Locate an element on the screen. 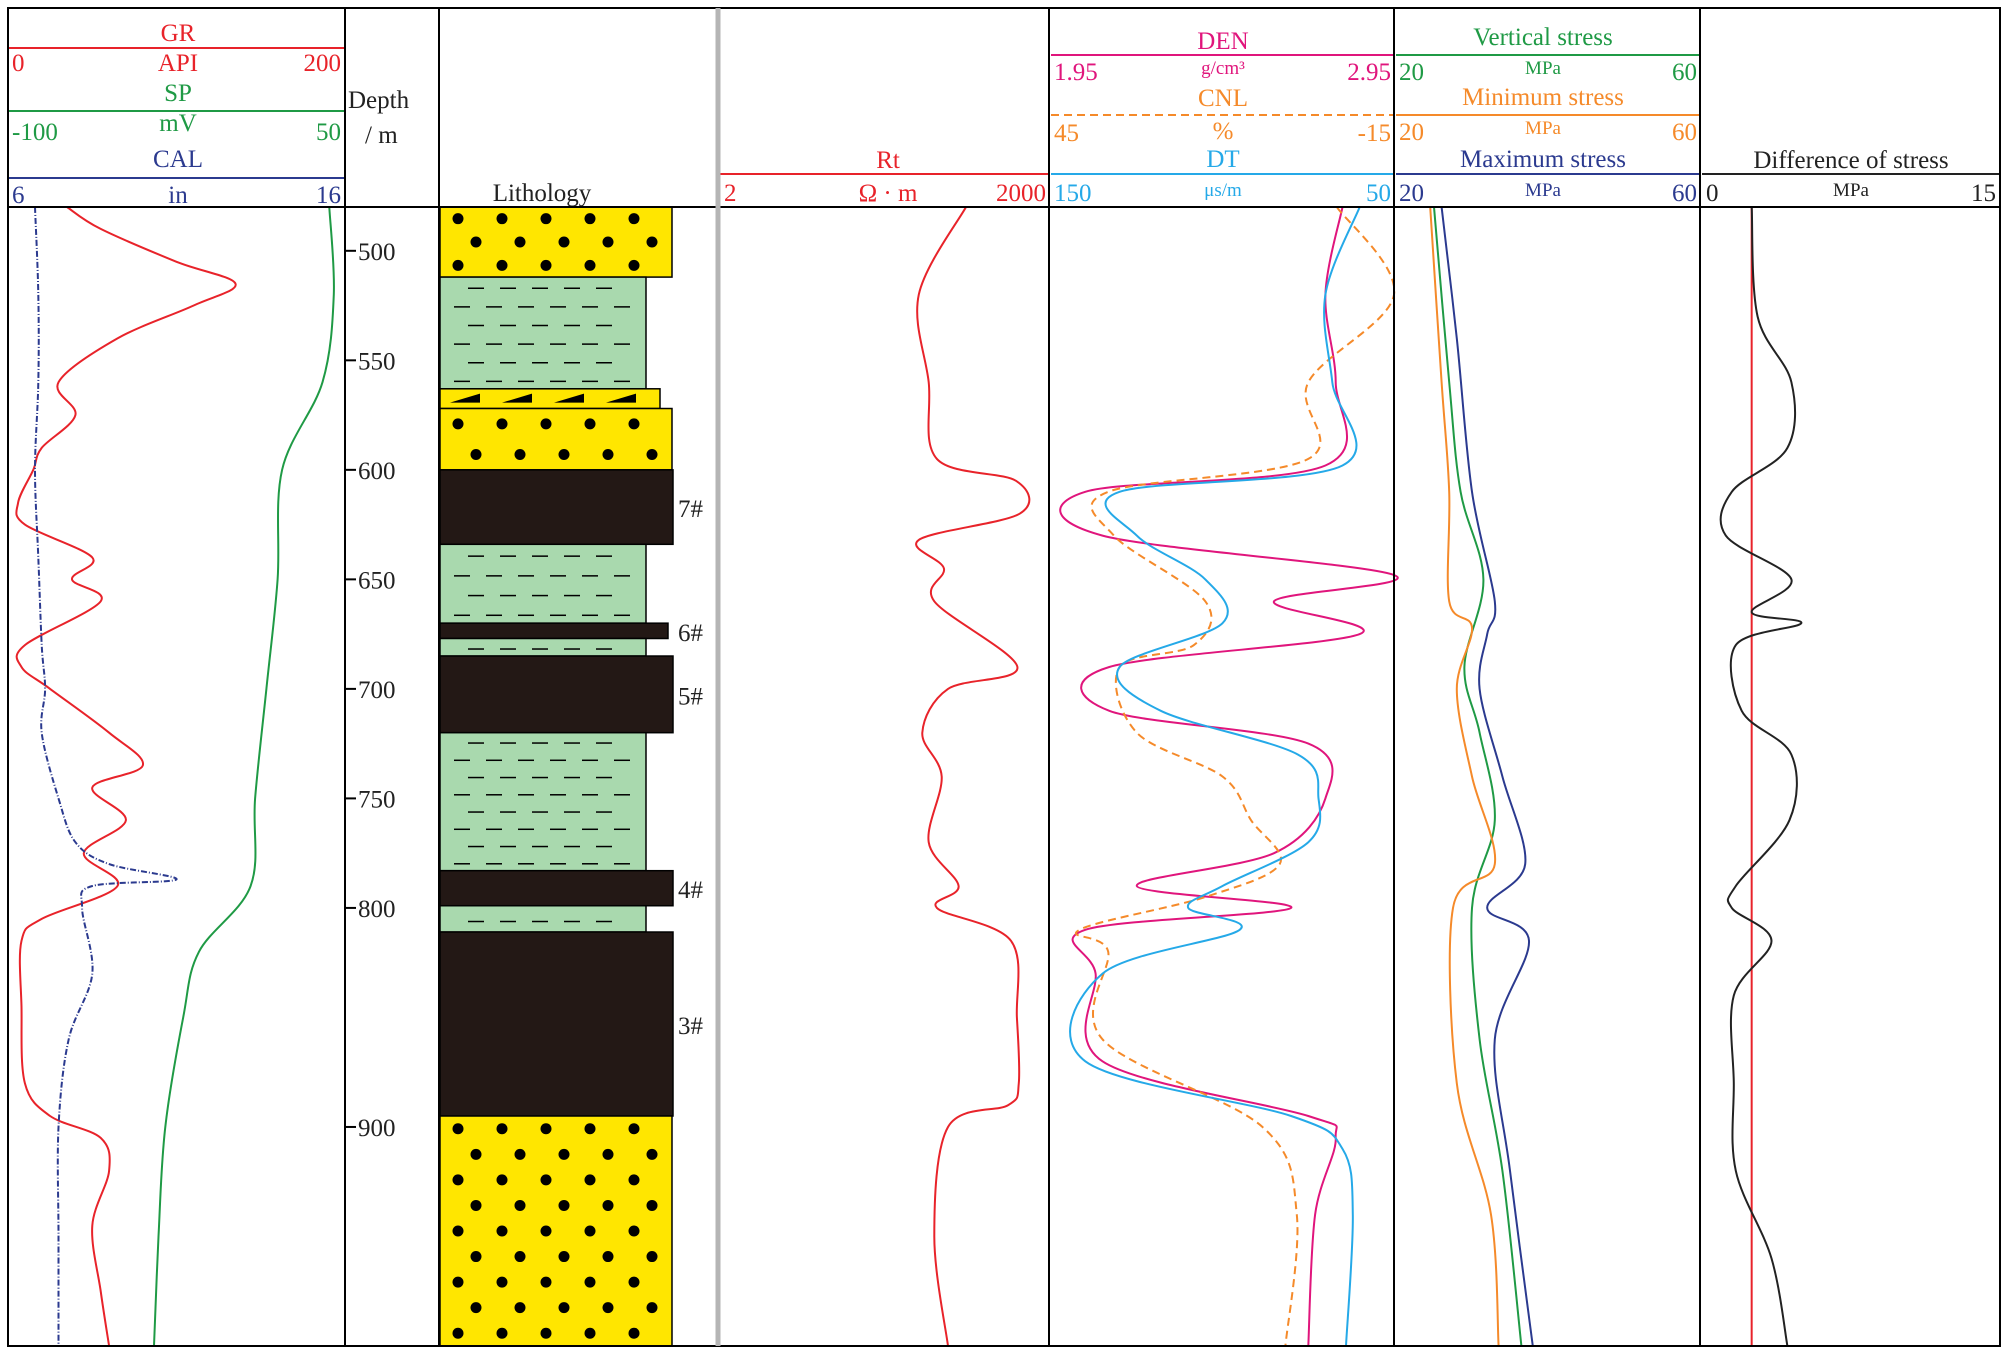 The image size is (2008, 1353). sv-right: 60 is located at coordinates (1684, 72).